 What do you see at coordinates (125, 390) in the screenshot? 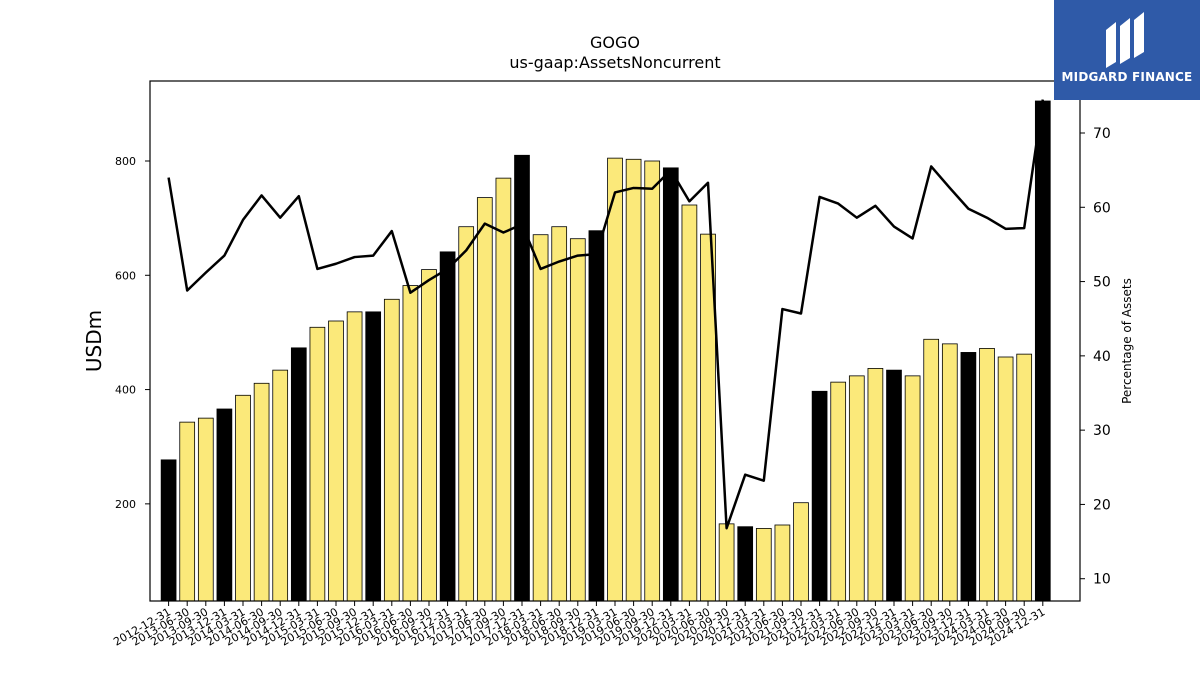
I see `y-tick-label-400: 400` at bounding box center [125, 390].